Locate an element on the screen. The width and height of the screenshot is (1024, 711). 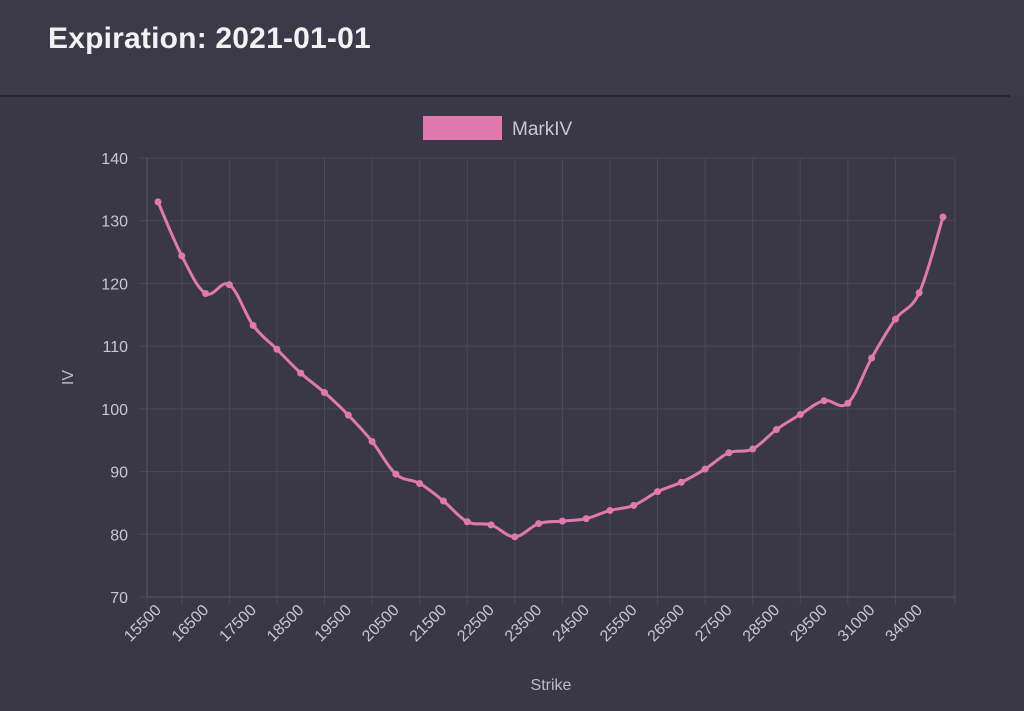
x-tick-label: 29500 is located at coordinates (809, 624).